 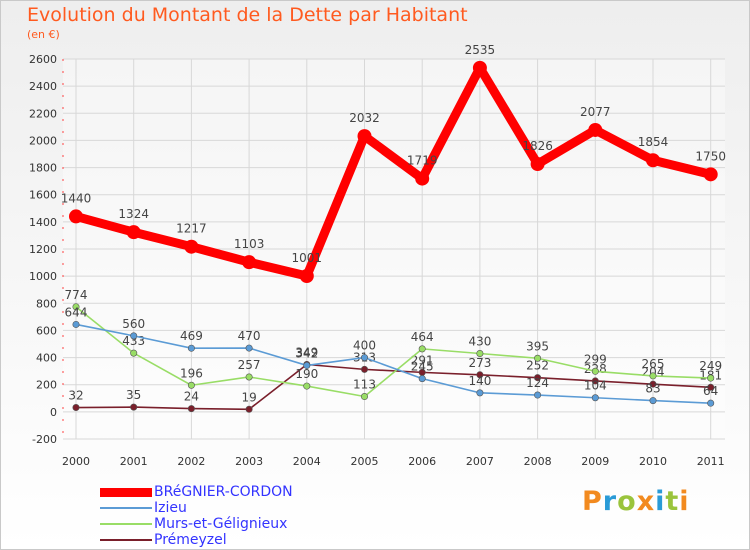 I want to click on data-label: 2535, so click(x=480, y=50).